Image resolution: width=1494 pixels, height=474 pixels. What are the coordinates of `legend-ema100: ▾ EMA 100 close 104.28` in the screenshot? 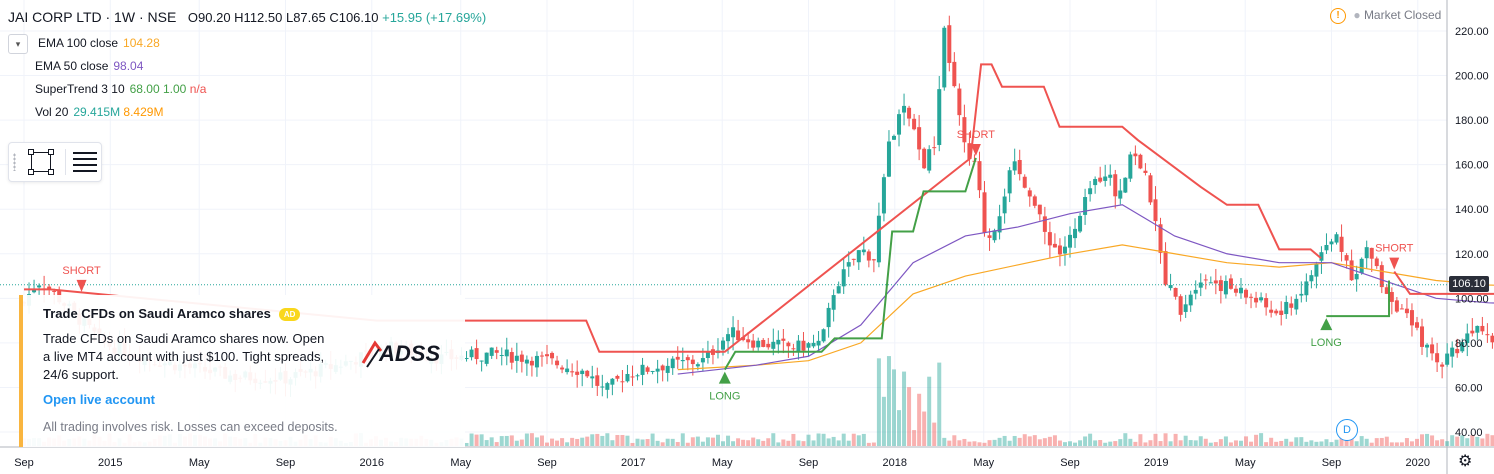 It's located at (107, 43).